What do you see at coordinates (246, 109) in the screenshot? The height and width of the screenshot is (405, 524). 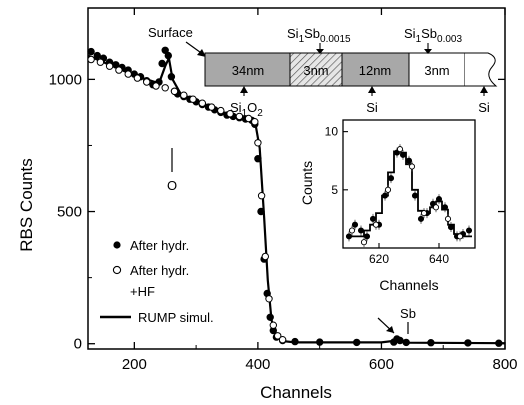 I see `bottom-label-sio2: Si1O2` at bounding box center [246, 109].